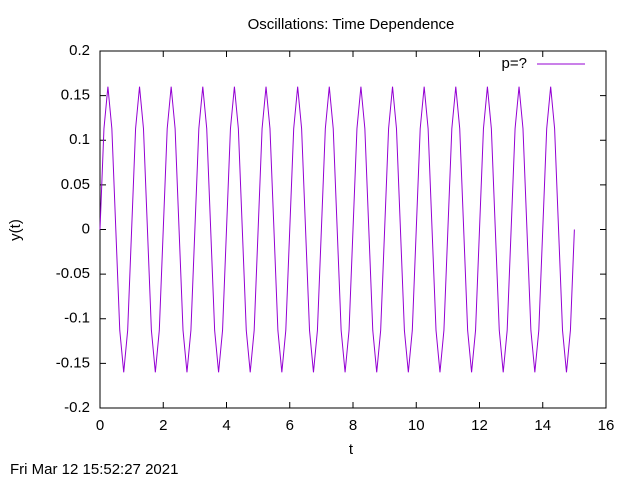 The height and width of the screenshot is (485, 640). What do you see at coordinates (73, 273) in the screenshot?
I see `y-tick-label: -0.05` at bounding box center [73, 273].